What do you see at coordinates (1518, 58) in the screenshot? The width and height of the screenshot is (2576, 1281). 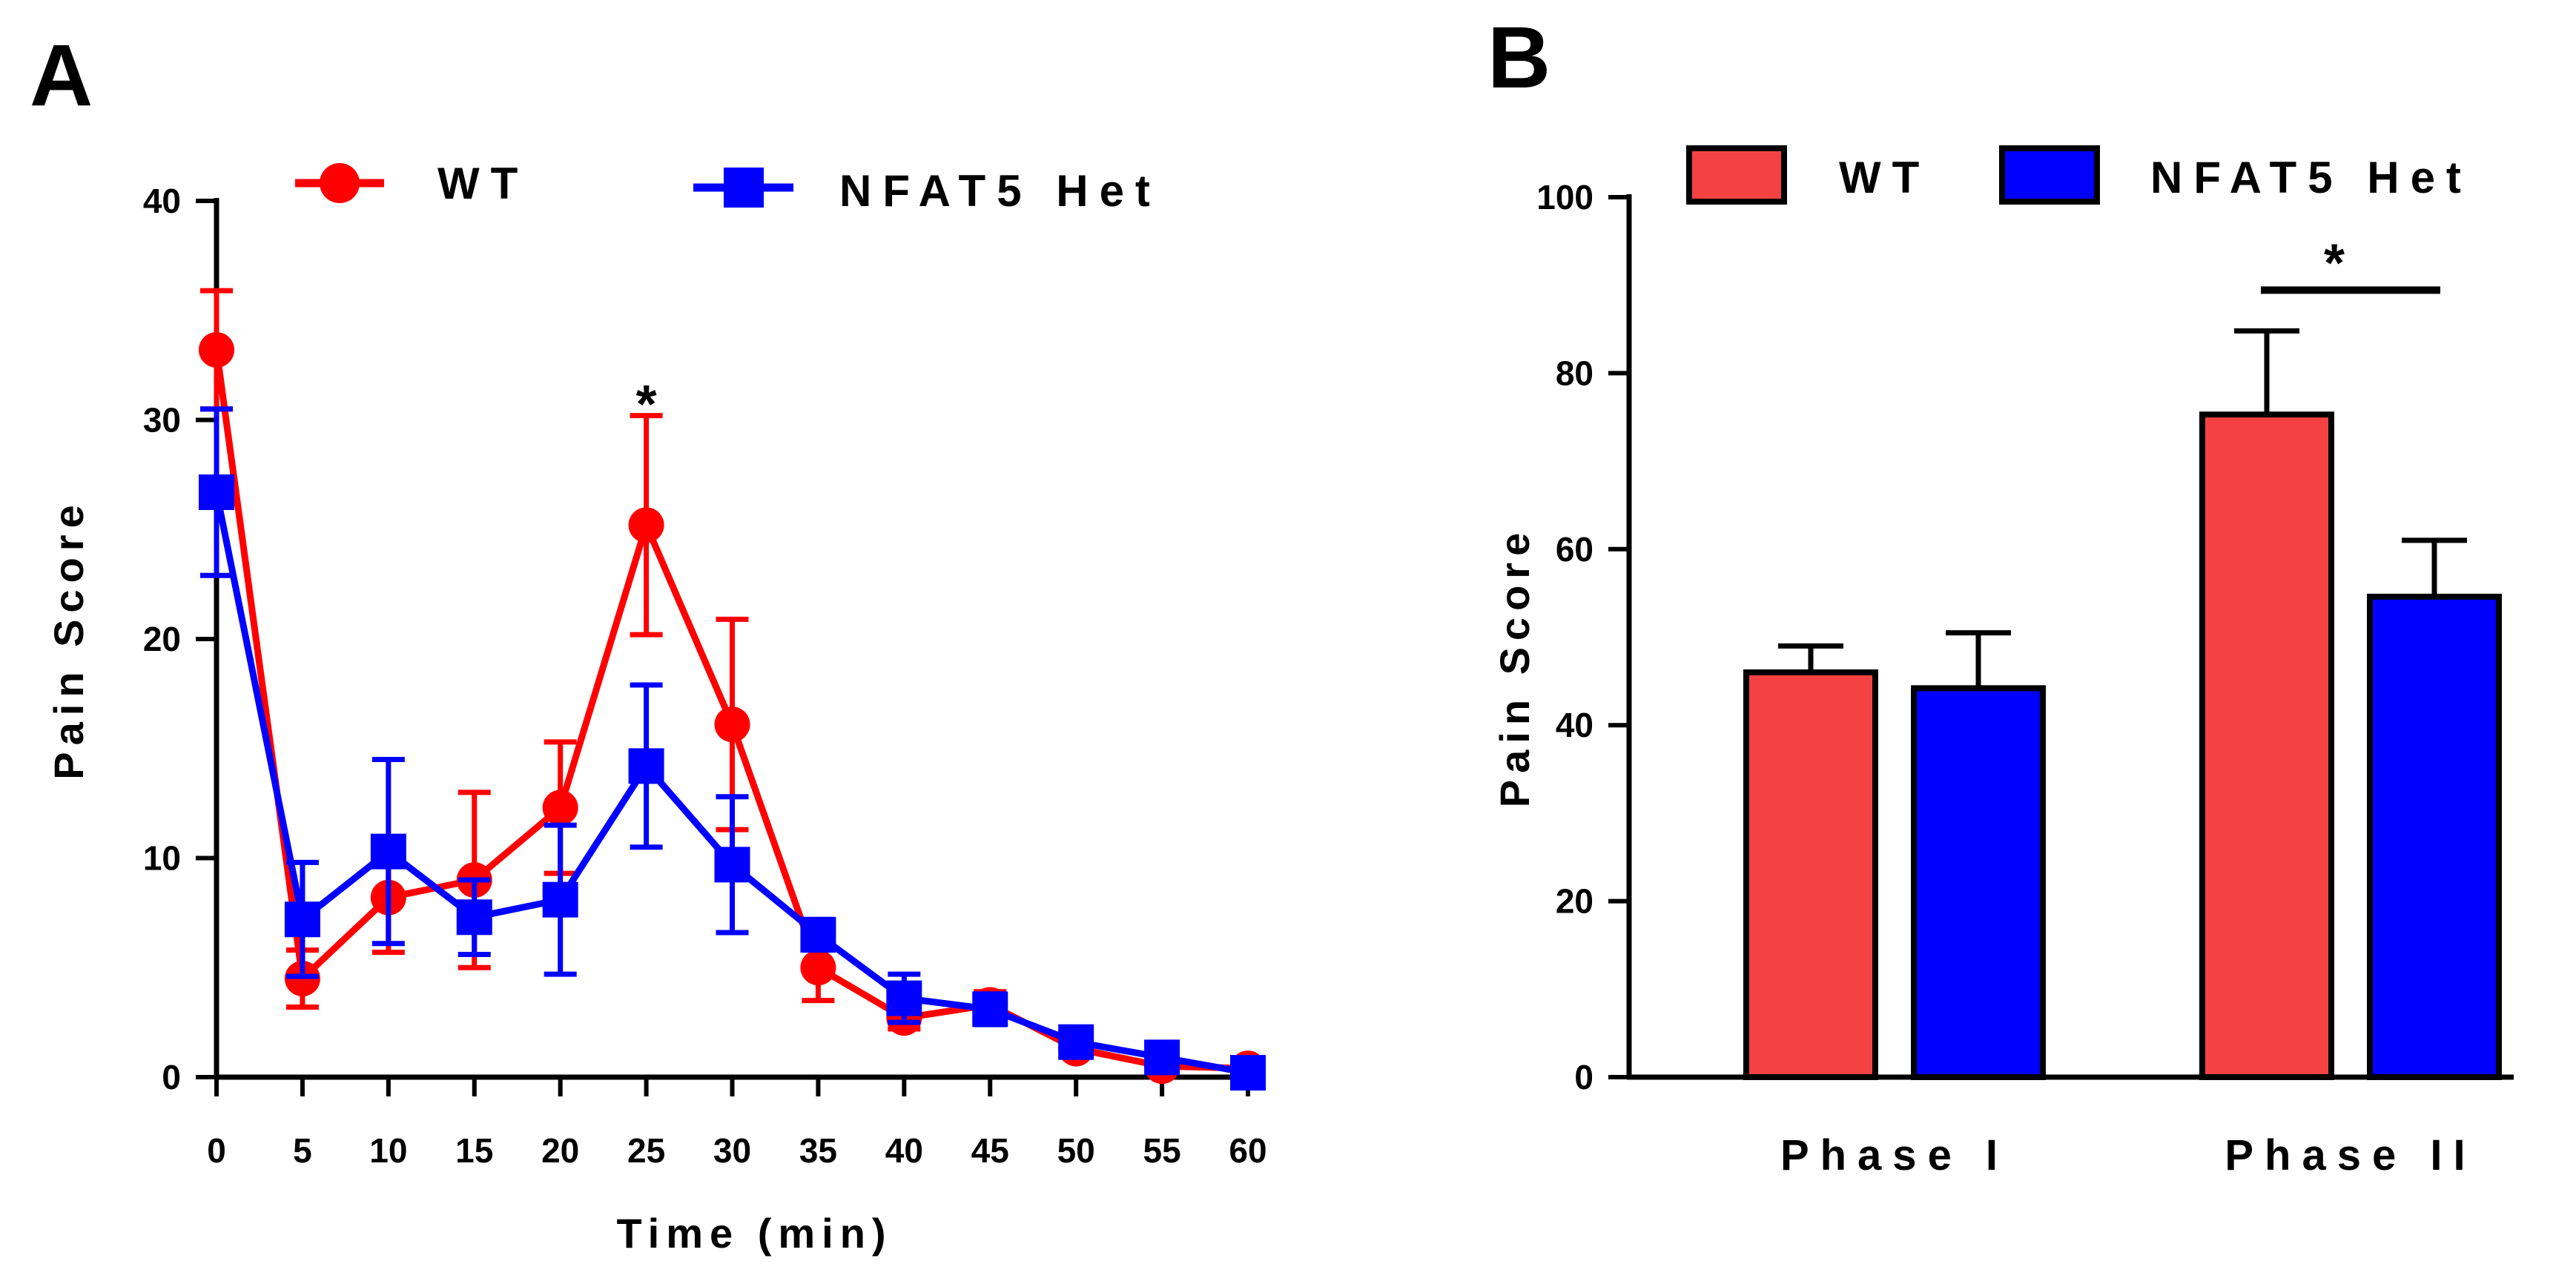 I see `panel-b-label: B` at bounding box center [1518, 58].